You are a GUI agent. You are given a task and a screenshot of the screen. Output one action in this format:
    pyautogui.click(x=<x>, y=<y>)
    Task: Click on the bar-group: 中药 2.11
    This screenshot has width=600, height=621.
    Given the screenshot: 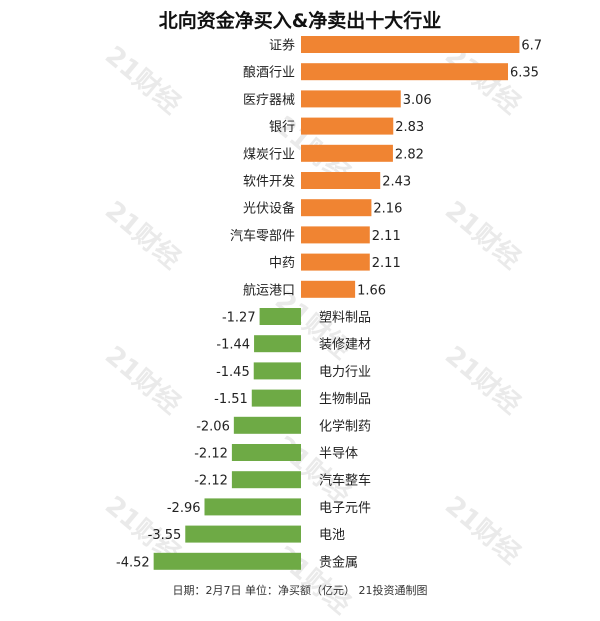 What is the action you would take?
    pyautogui.click(x=335, y=262)
    